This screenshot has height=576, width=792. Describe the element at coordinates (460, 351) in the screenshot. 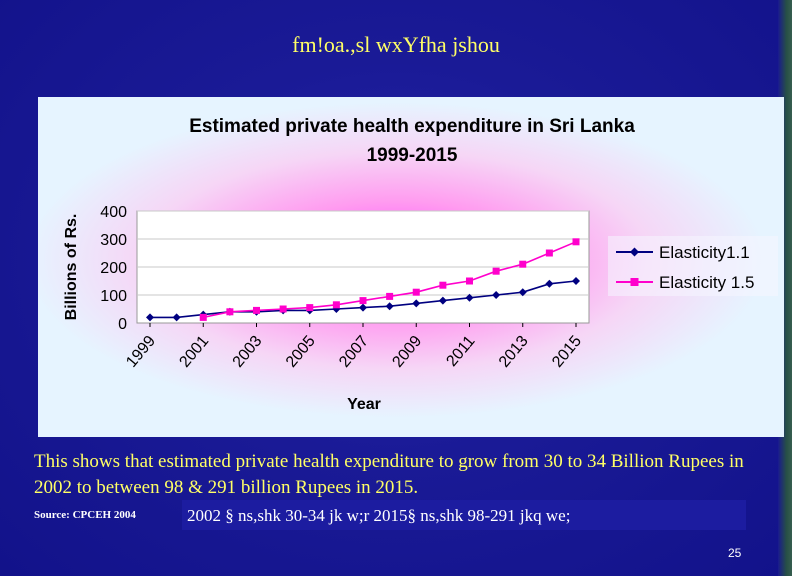

I see `x-tick-label: 2011` at that location.